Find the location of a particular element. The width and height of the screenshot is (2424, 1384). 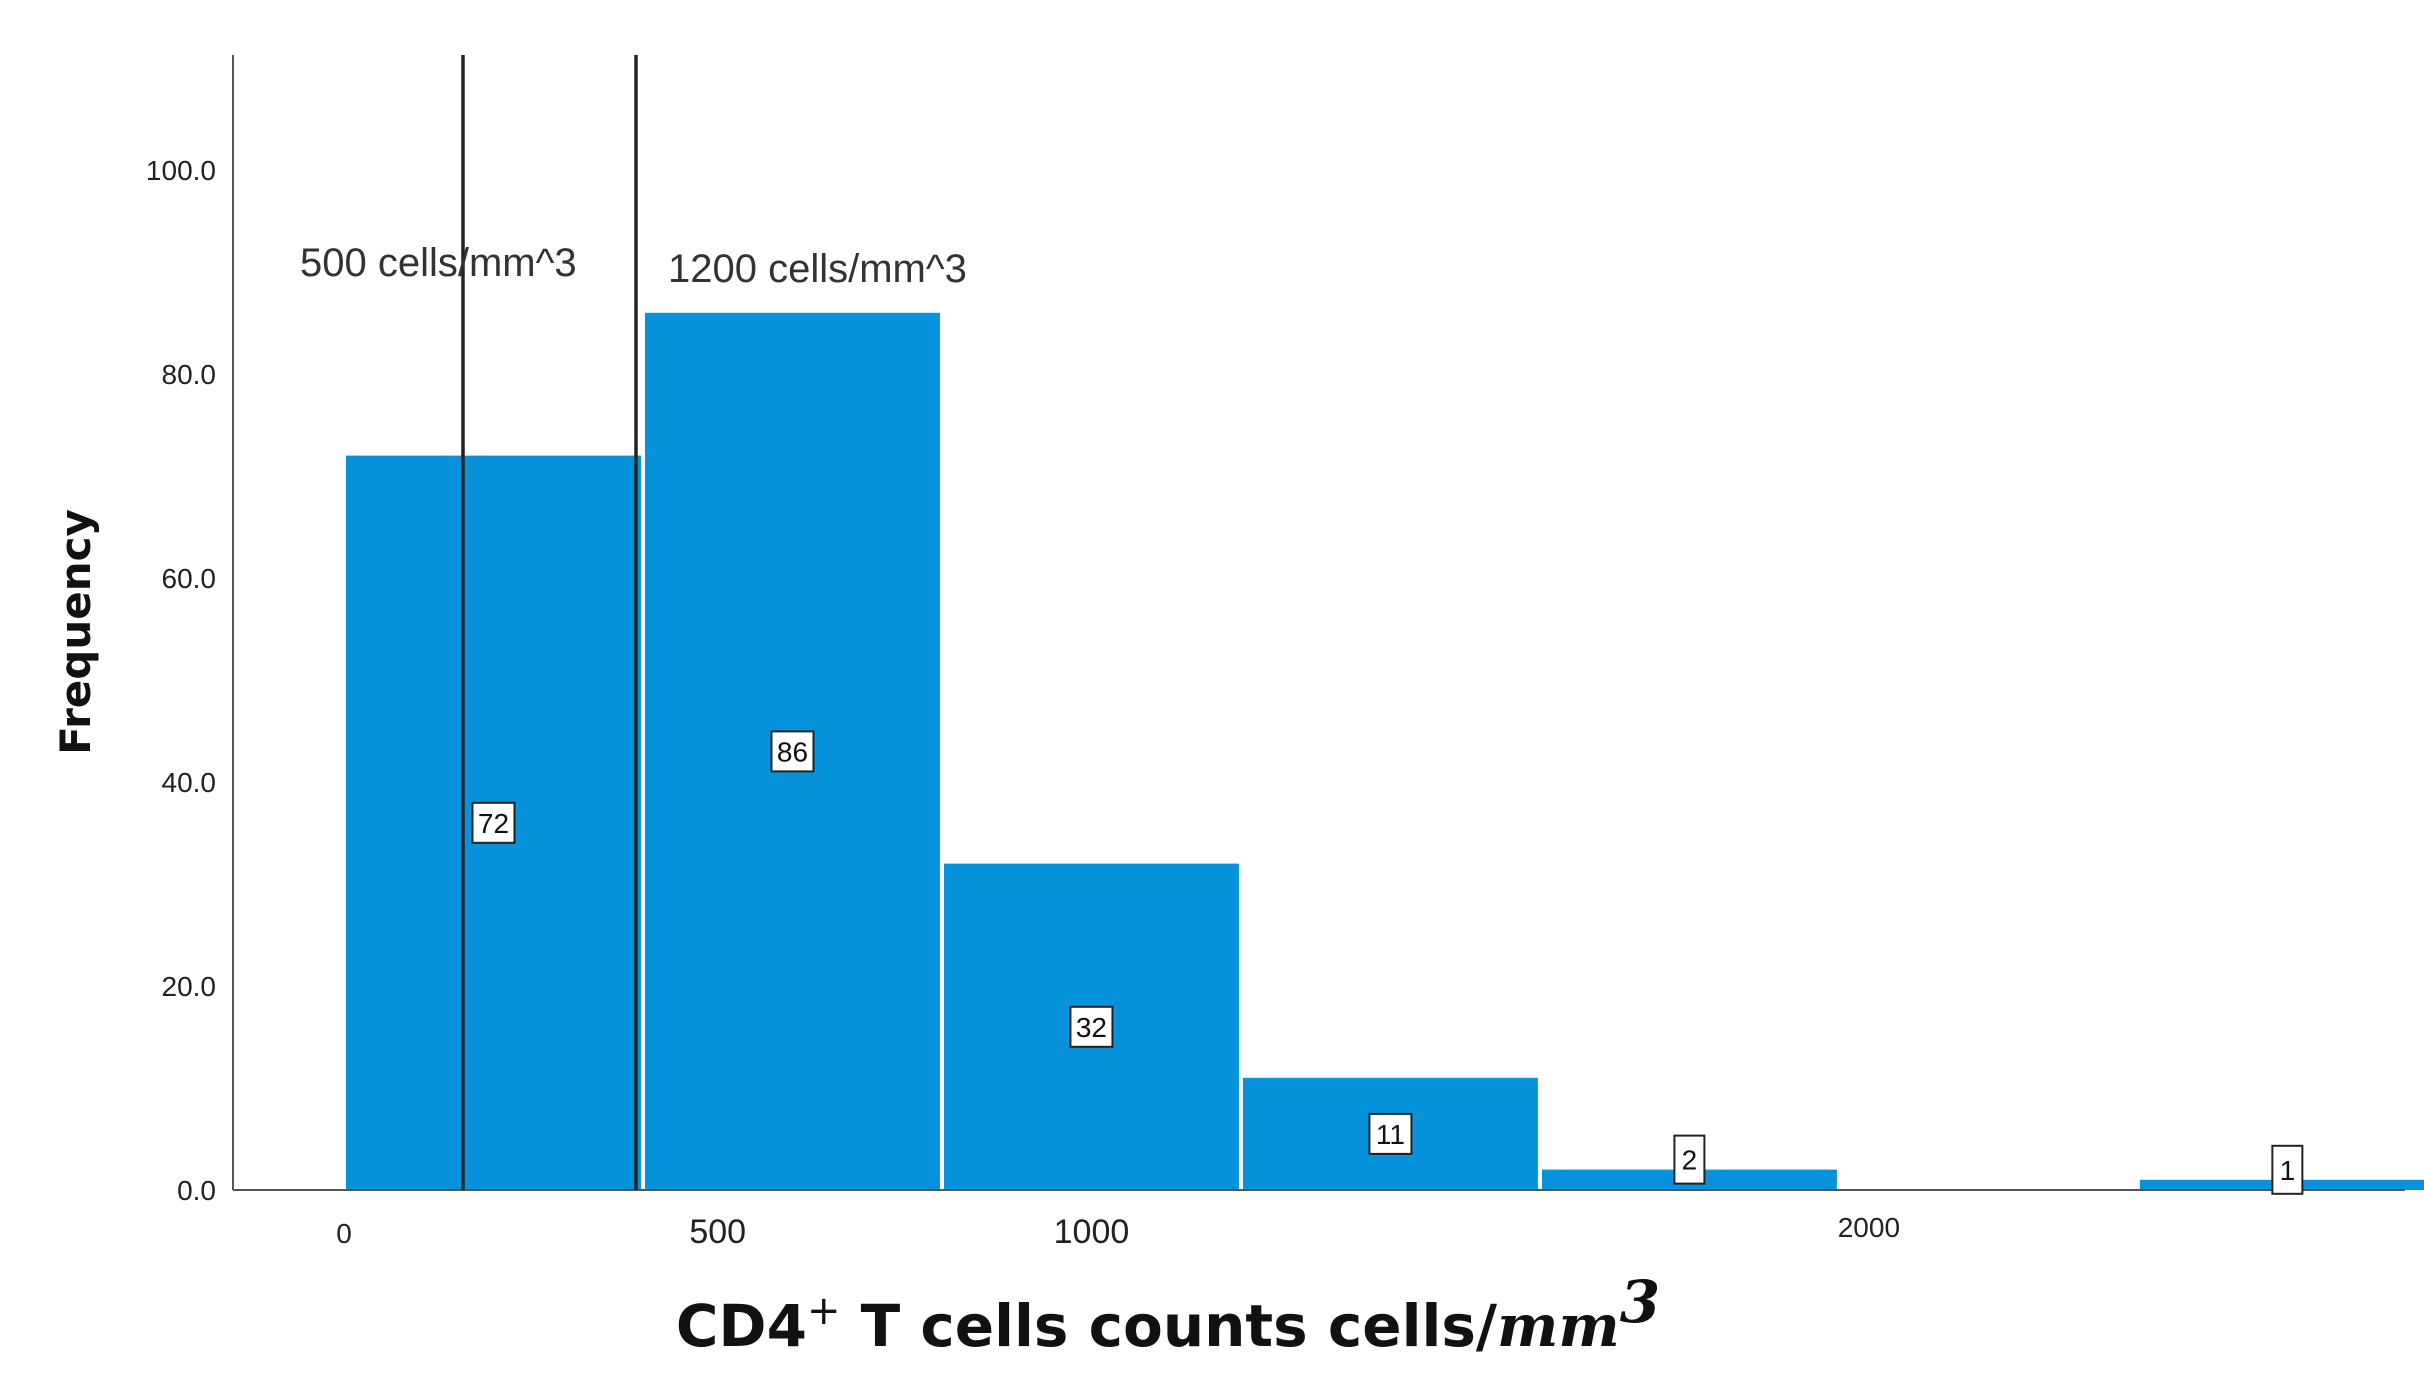

y-axis-label: Frequency is located at coordinates (75, 632).